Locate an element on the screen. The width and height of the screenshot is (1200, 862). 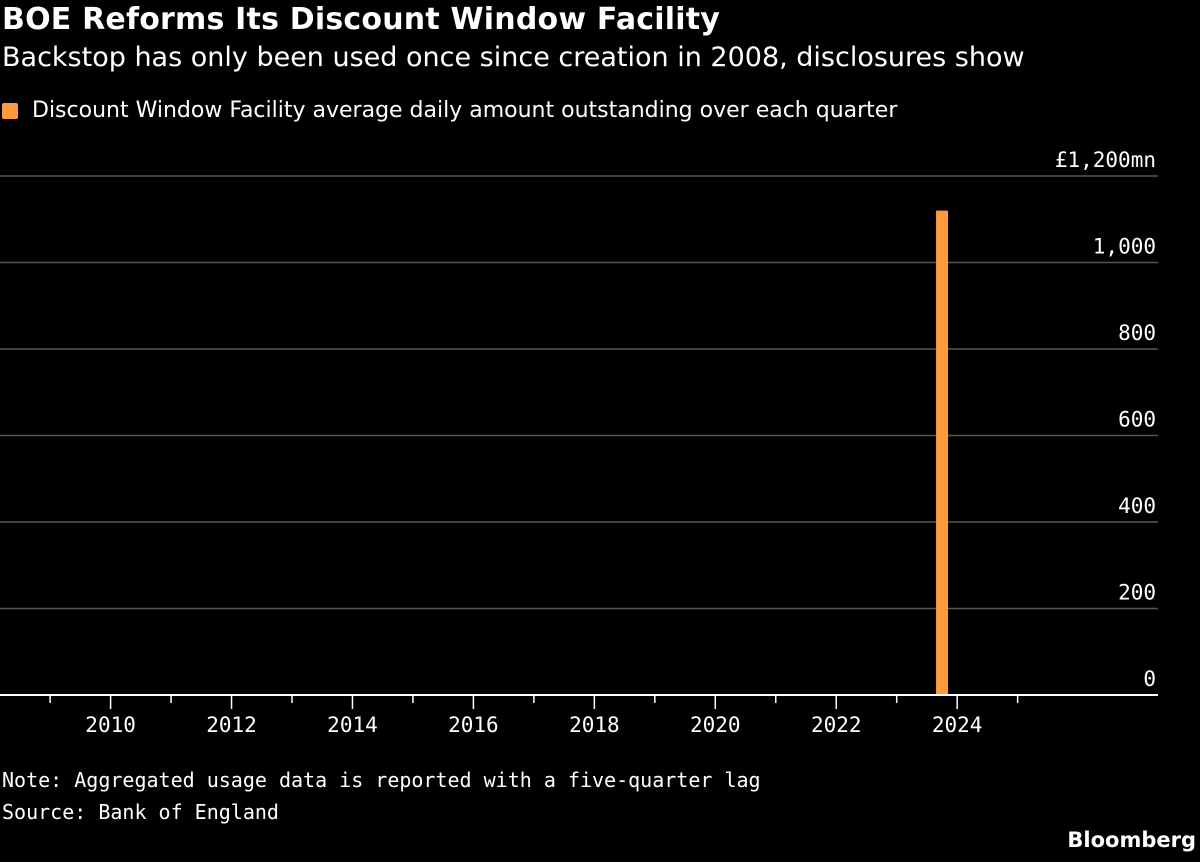
y-tick-label-0: 0 is located at coordinates (1149, 679).